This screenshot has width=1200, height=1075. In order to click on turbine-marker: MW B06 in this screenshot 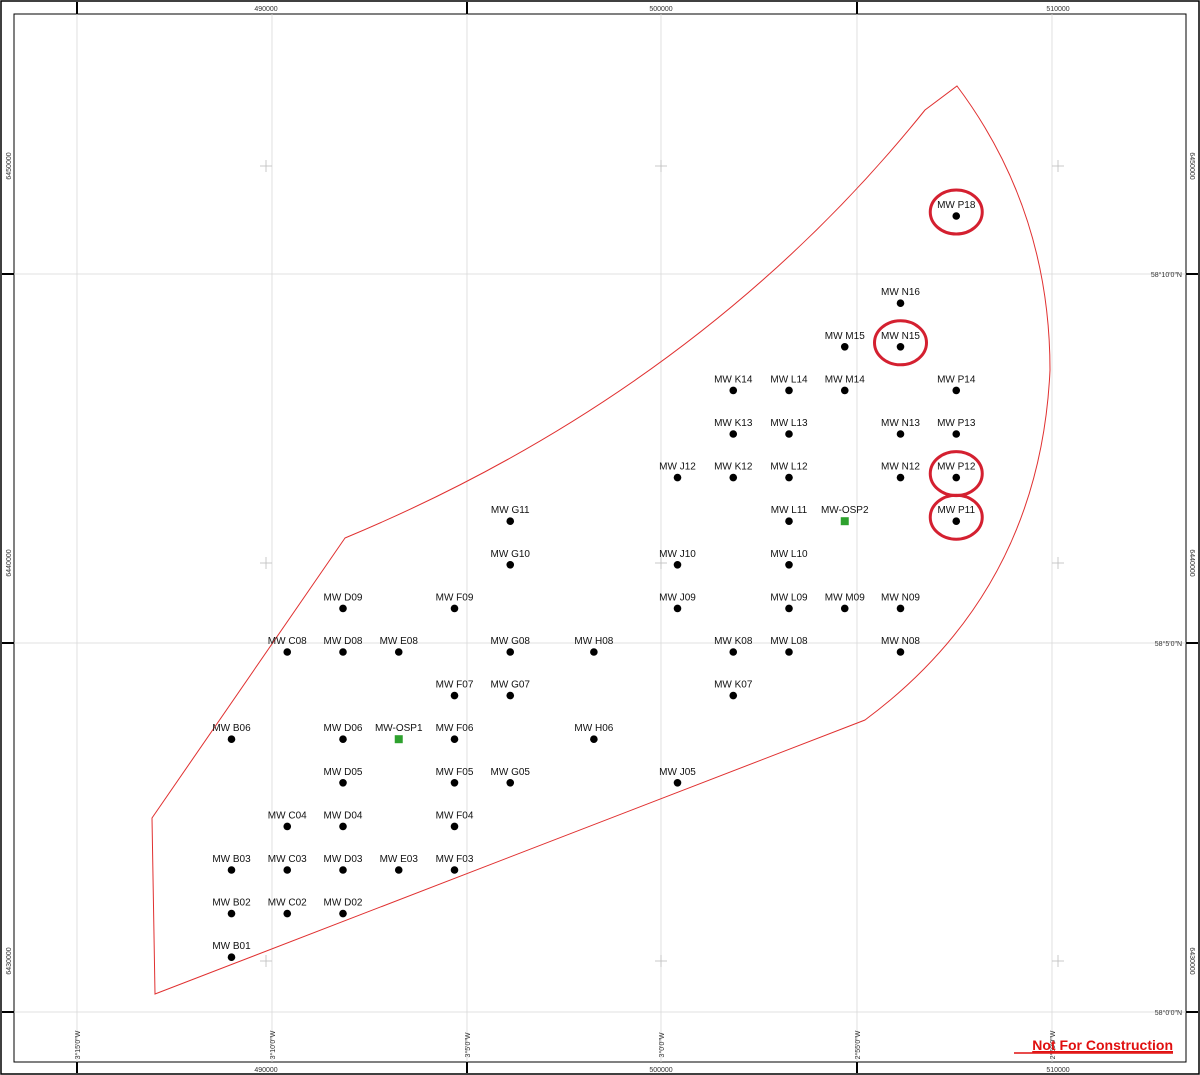, I will do `click(231, 733)`.